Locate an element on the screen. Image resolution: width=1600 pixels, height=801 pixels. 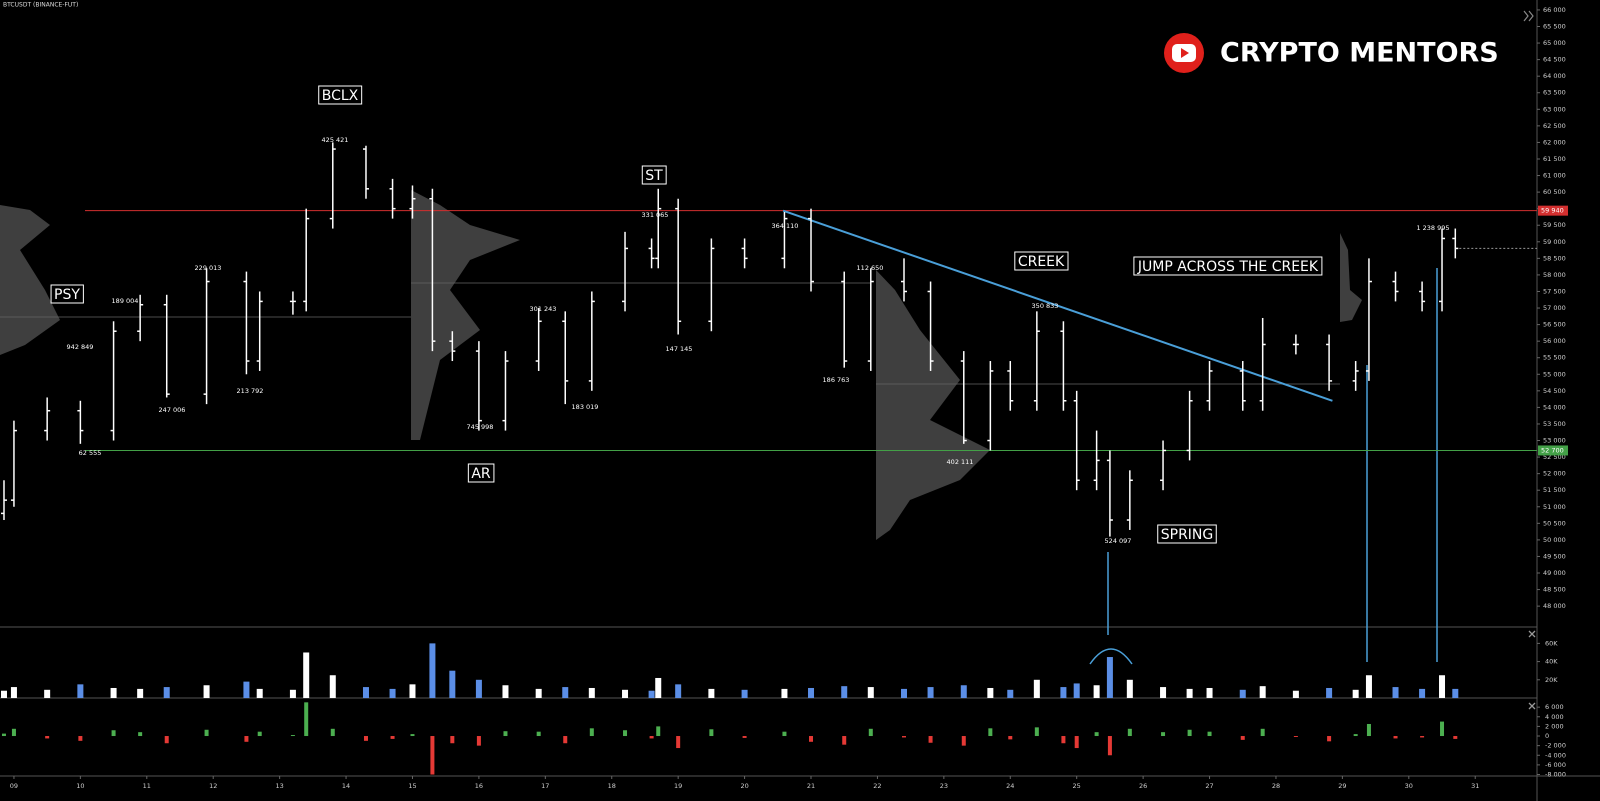
x-tick-label: 14 is located at coordinates (346, 786).